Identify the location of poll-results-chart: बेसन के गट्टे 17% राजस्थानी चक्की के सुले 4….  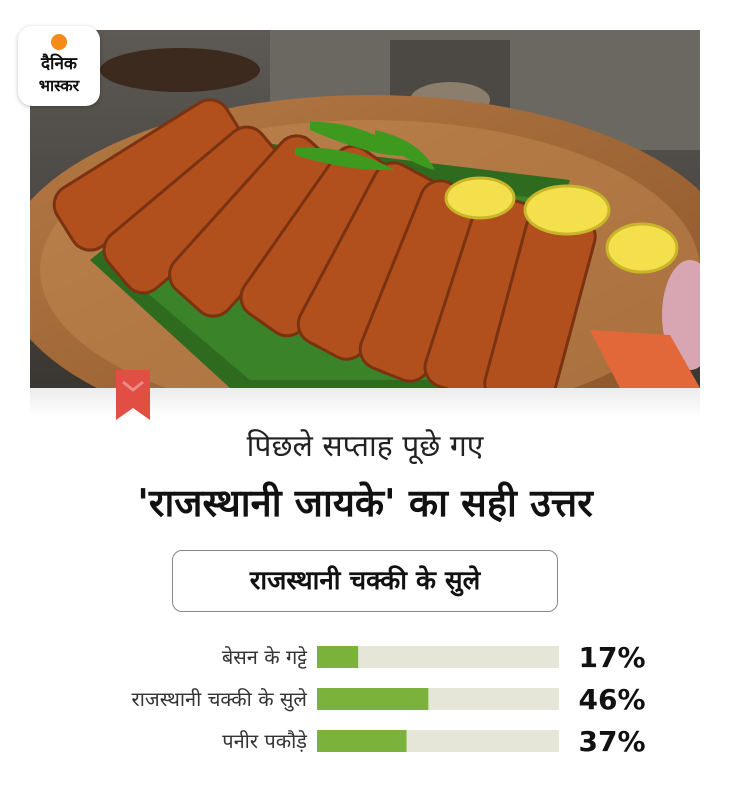
(389, 699).